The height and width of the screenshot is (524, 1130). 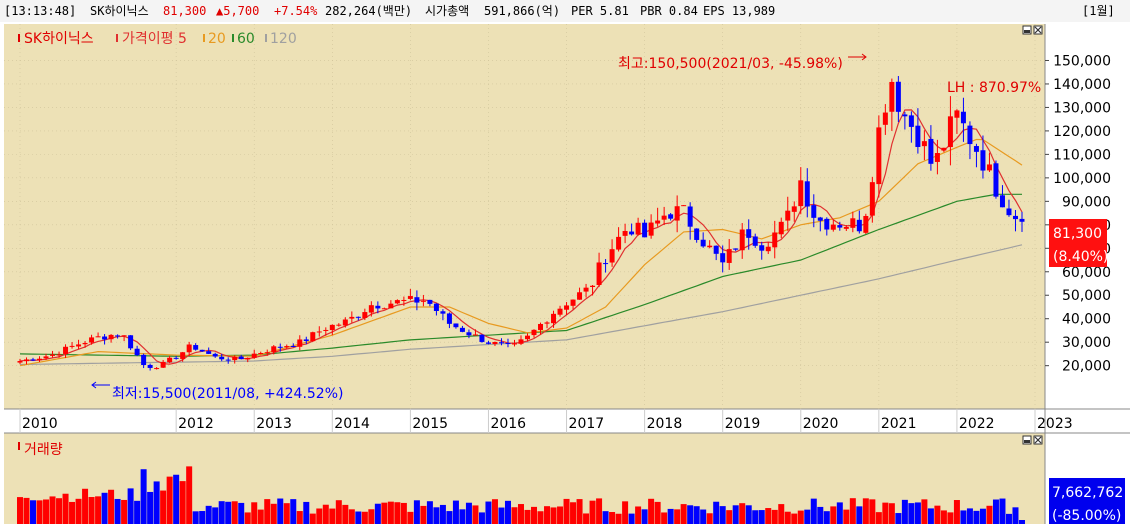 I want to click on x-tick-label: 2016, so click(x=508, y=424).